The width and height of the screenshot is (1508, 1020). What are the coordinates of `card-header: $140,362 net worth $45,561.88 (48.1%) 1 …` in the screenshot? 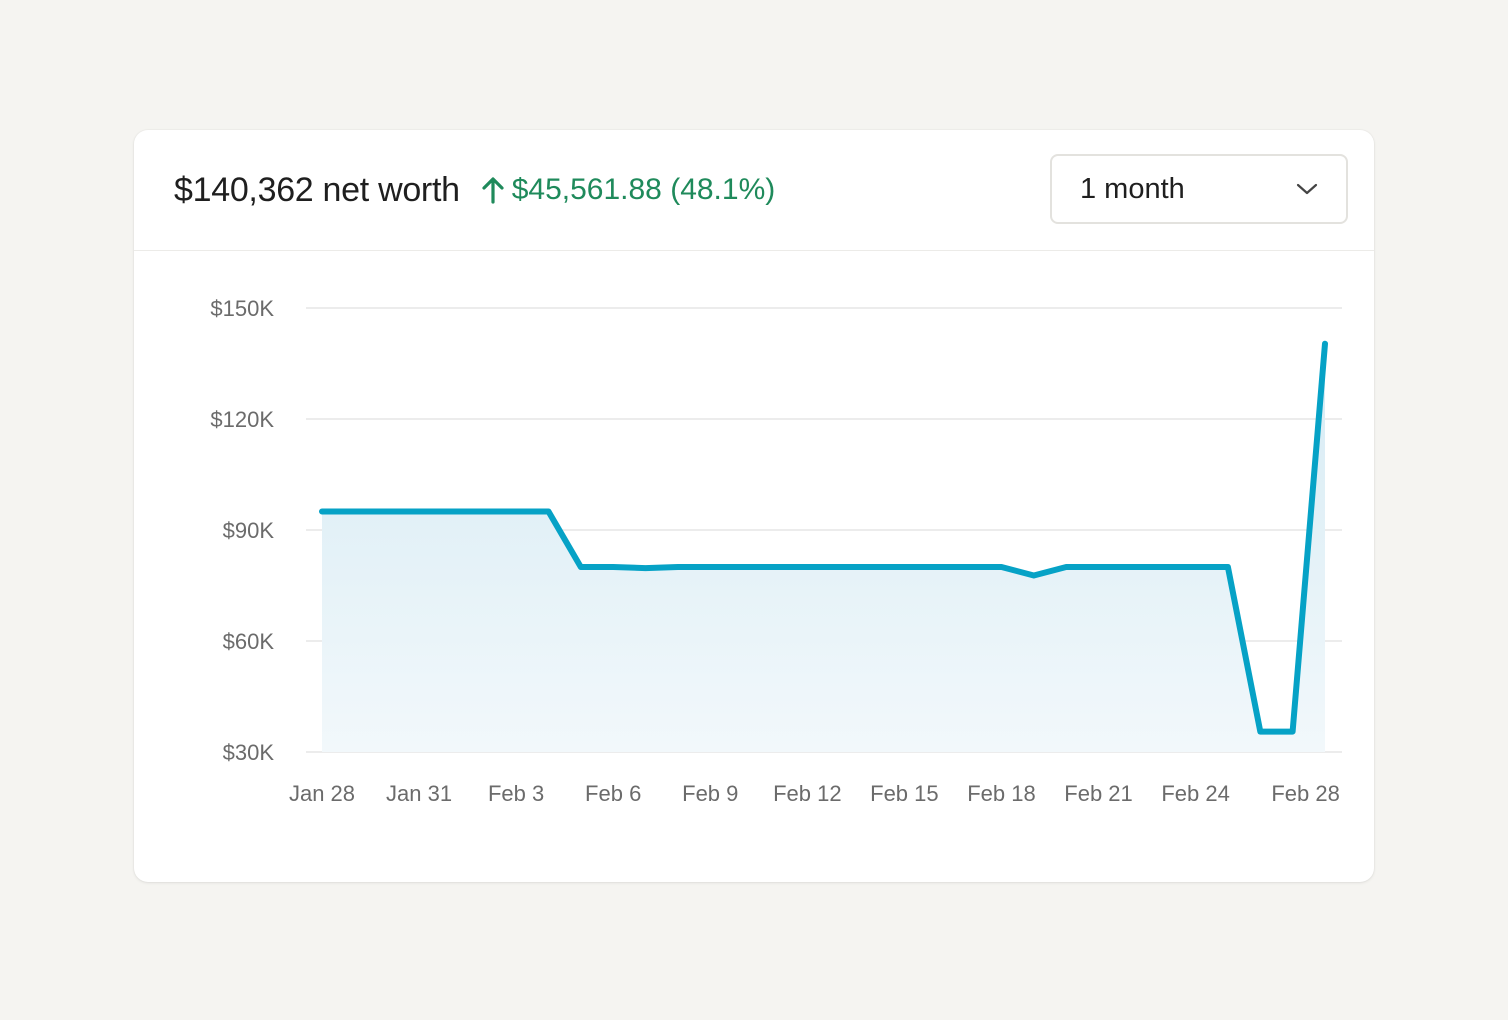 It's located at (754, 190).